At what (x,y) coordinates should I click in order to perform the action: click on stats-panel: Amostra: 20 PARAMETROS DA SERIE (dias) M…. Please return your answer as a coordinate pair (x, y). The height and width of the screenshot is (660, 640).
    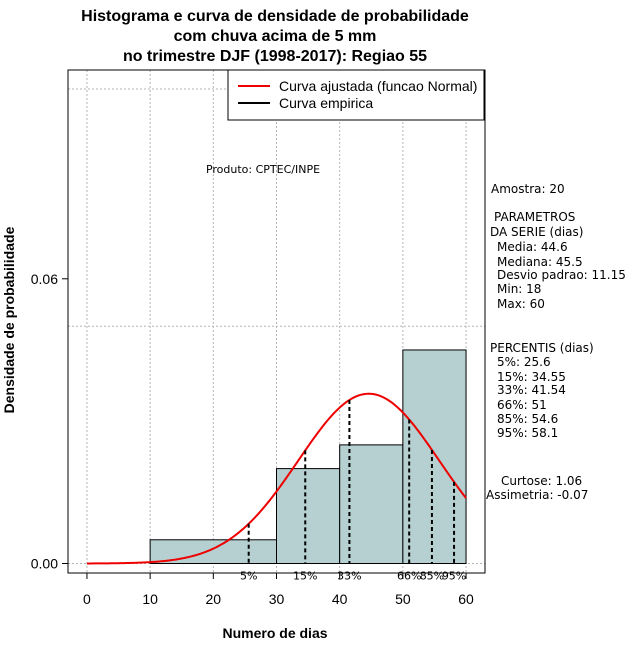
    Looking at the image, I should click on (556, 342).